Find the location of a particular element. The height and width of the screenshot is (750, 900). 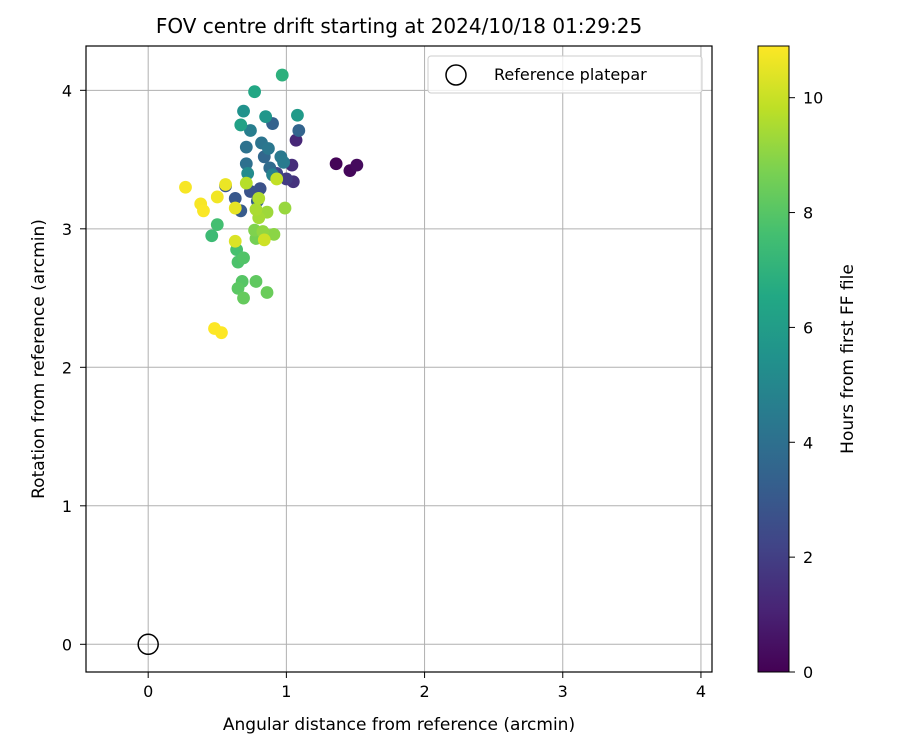

y-tick-label: 1 is located at coordinates (67, 506).